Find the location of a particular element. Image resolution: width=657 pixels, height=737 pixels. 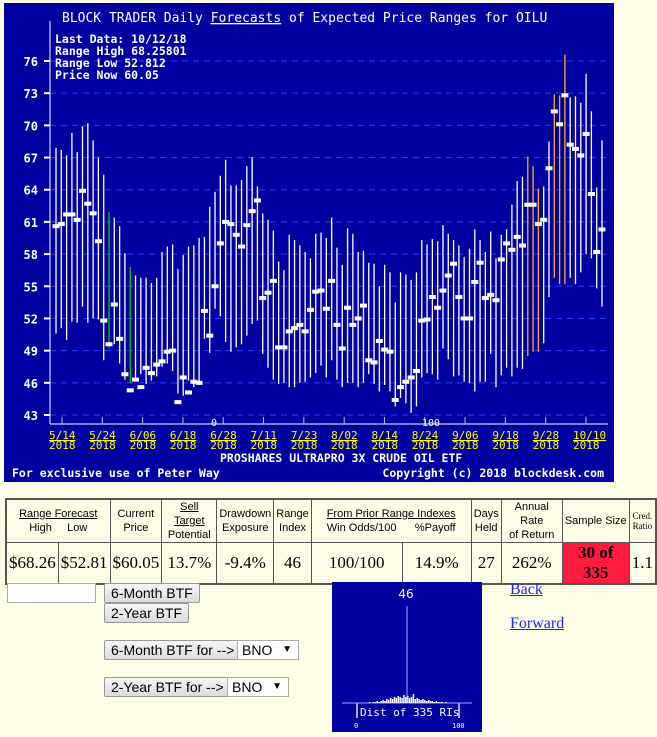

current-price-value: $60.05 is located at coordinates (136, 563).